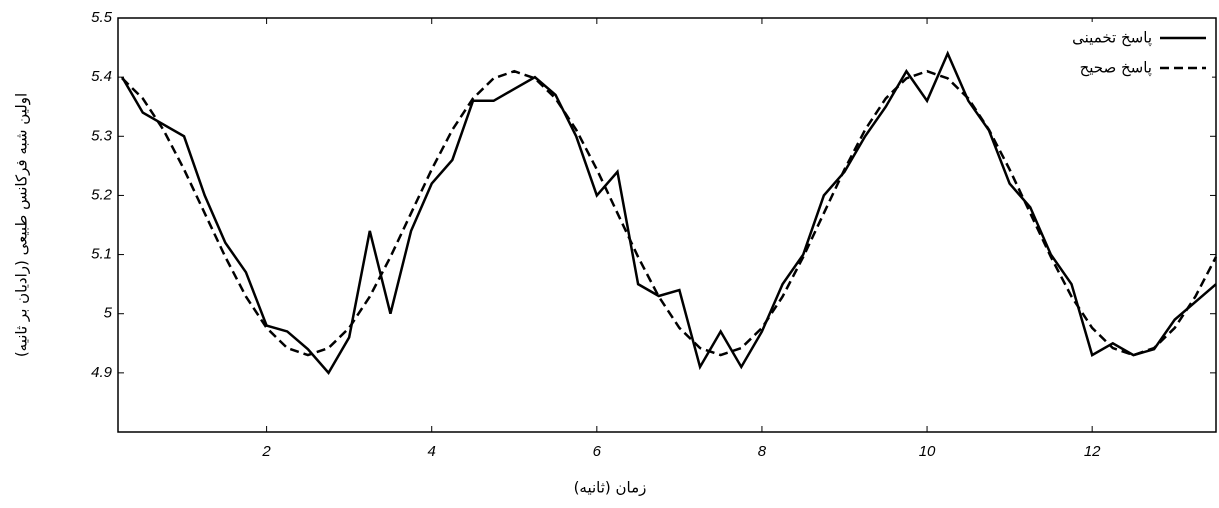 Image resolution: width=1219 pixels, height=508 pixels. Describe the element at coordinates (102, 372) in the screenshot. I see `y-tick-label: 4.9` at that location.